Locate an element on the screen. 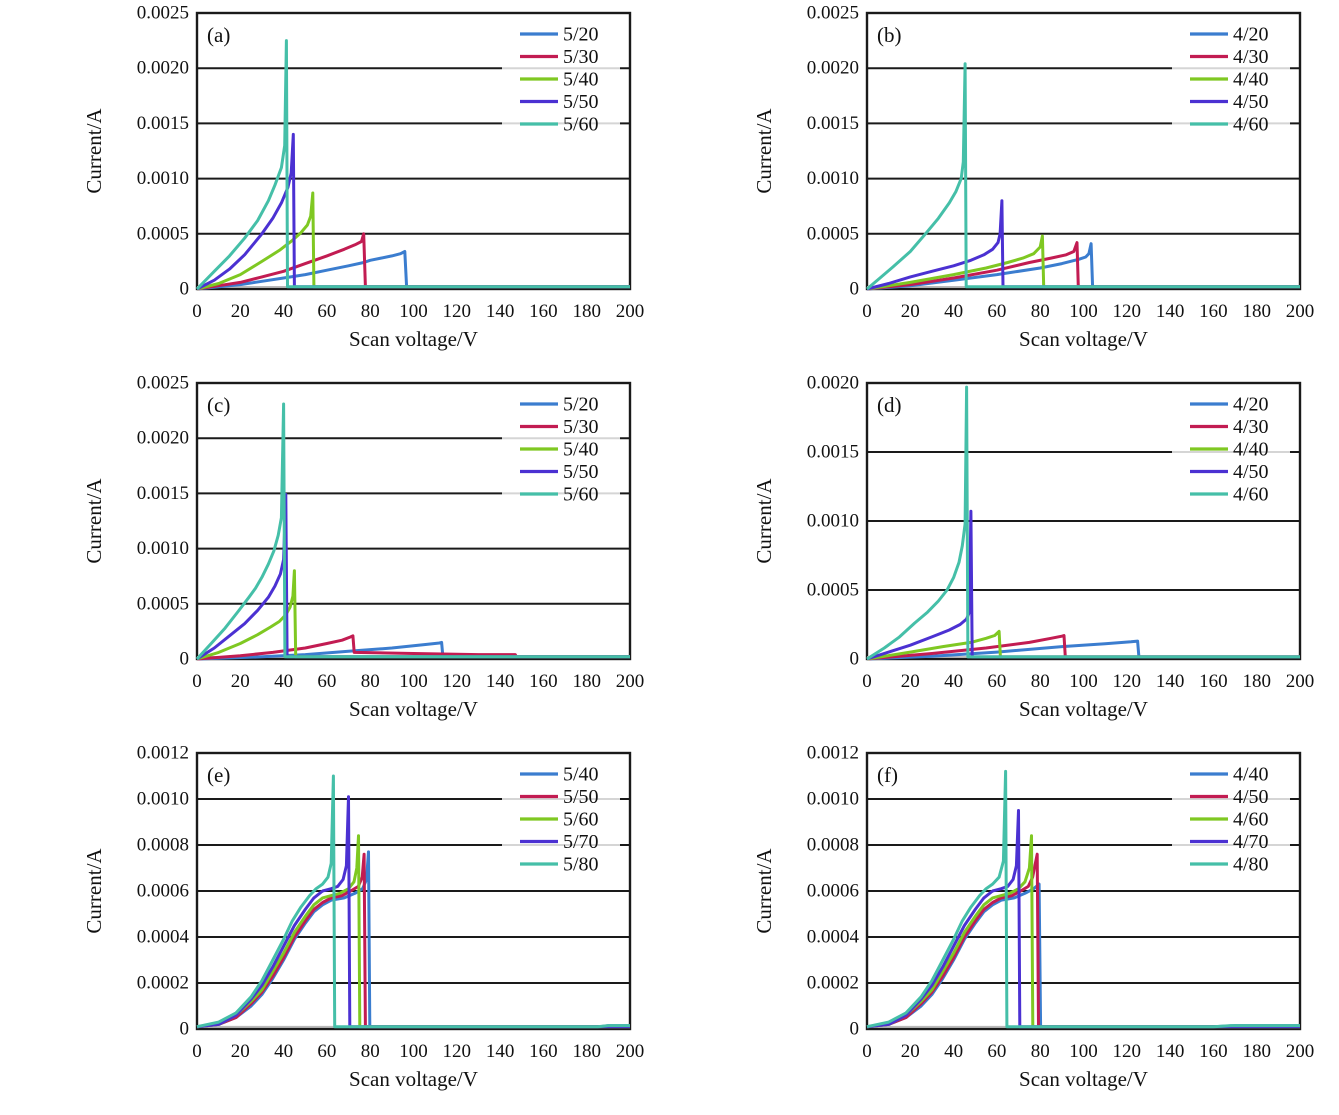 This screenshot has height=1115, width=1339. series-line-4/70 is located at coordinates (1083, 919).